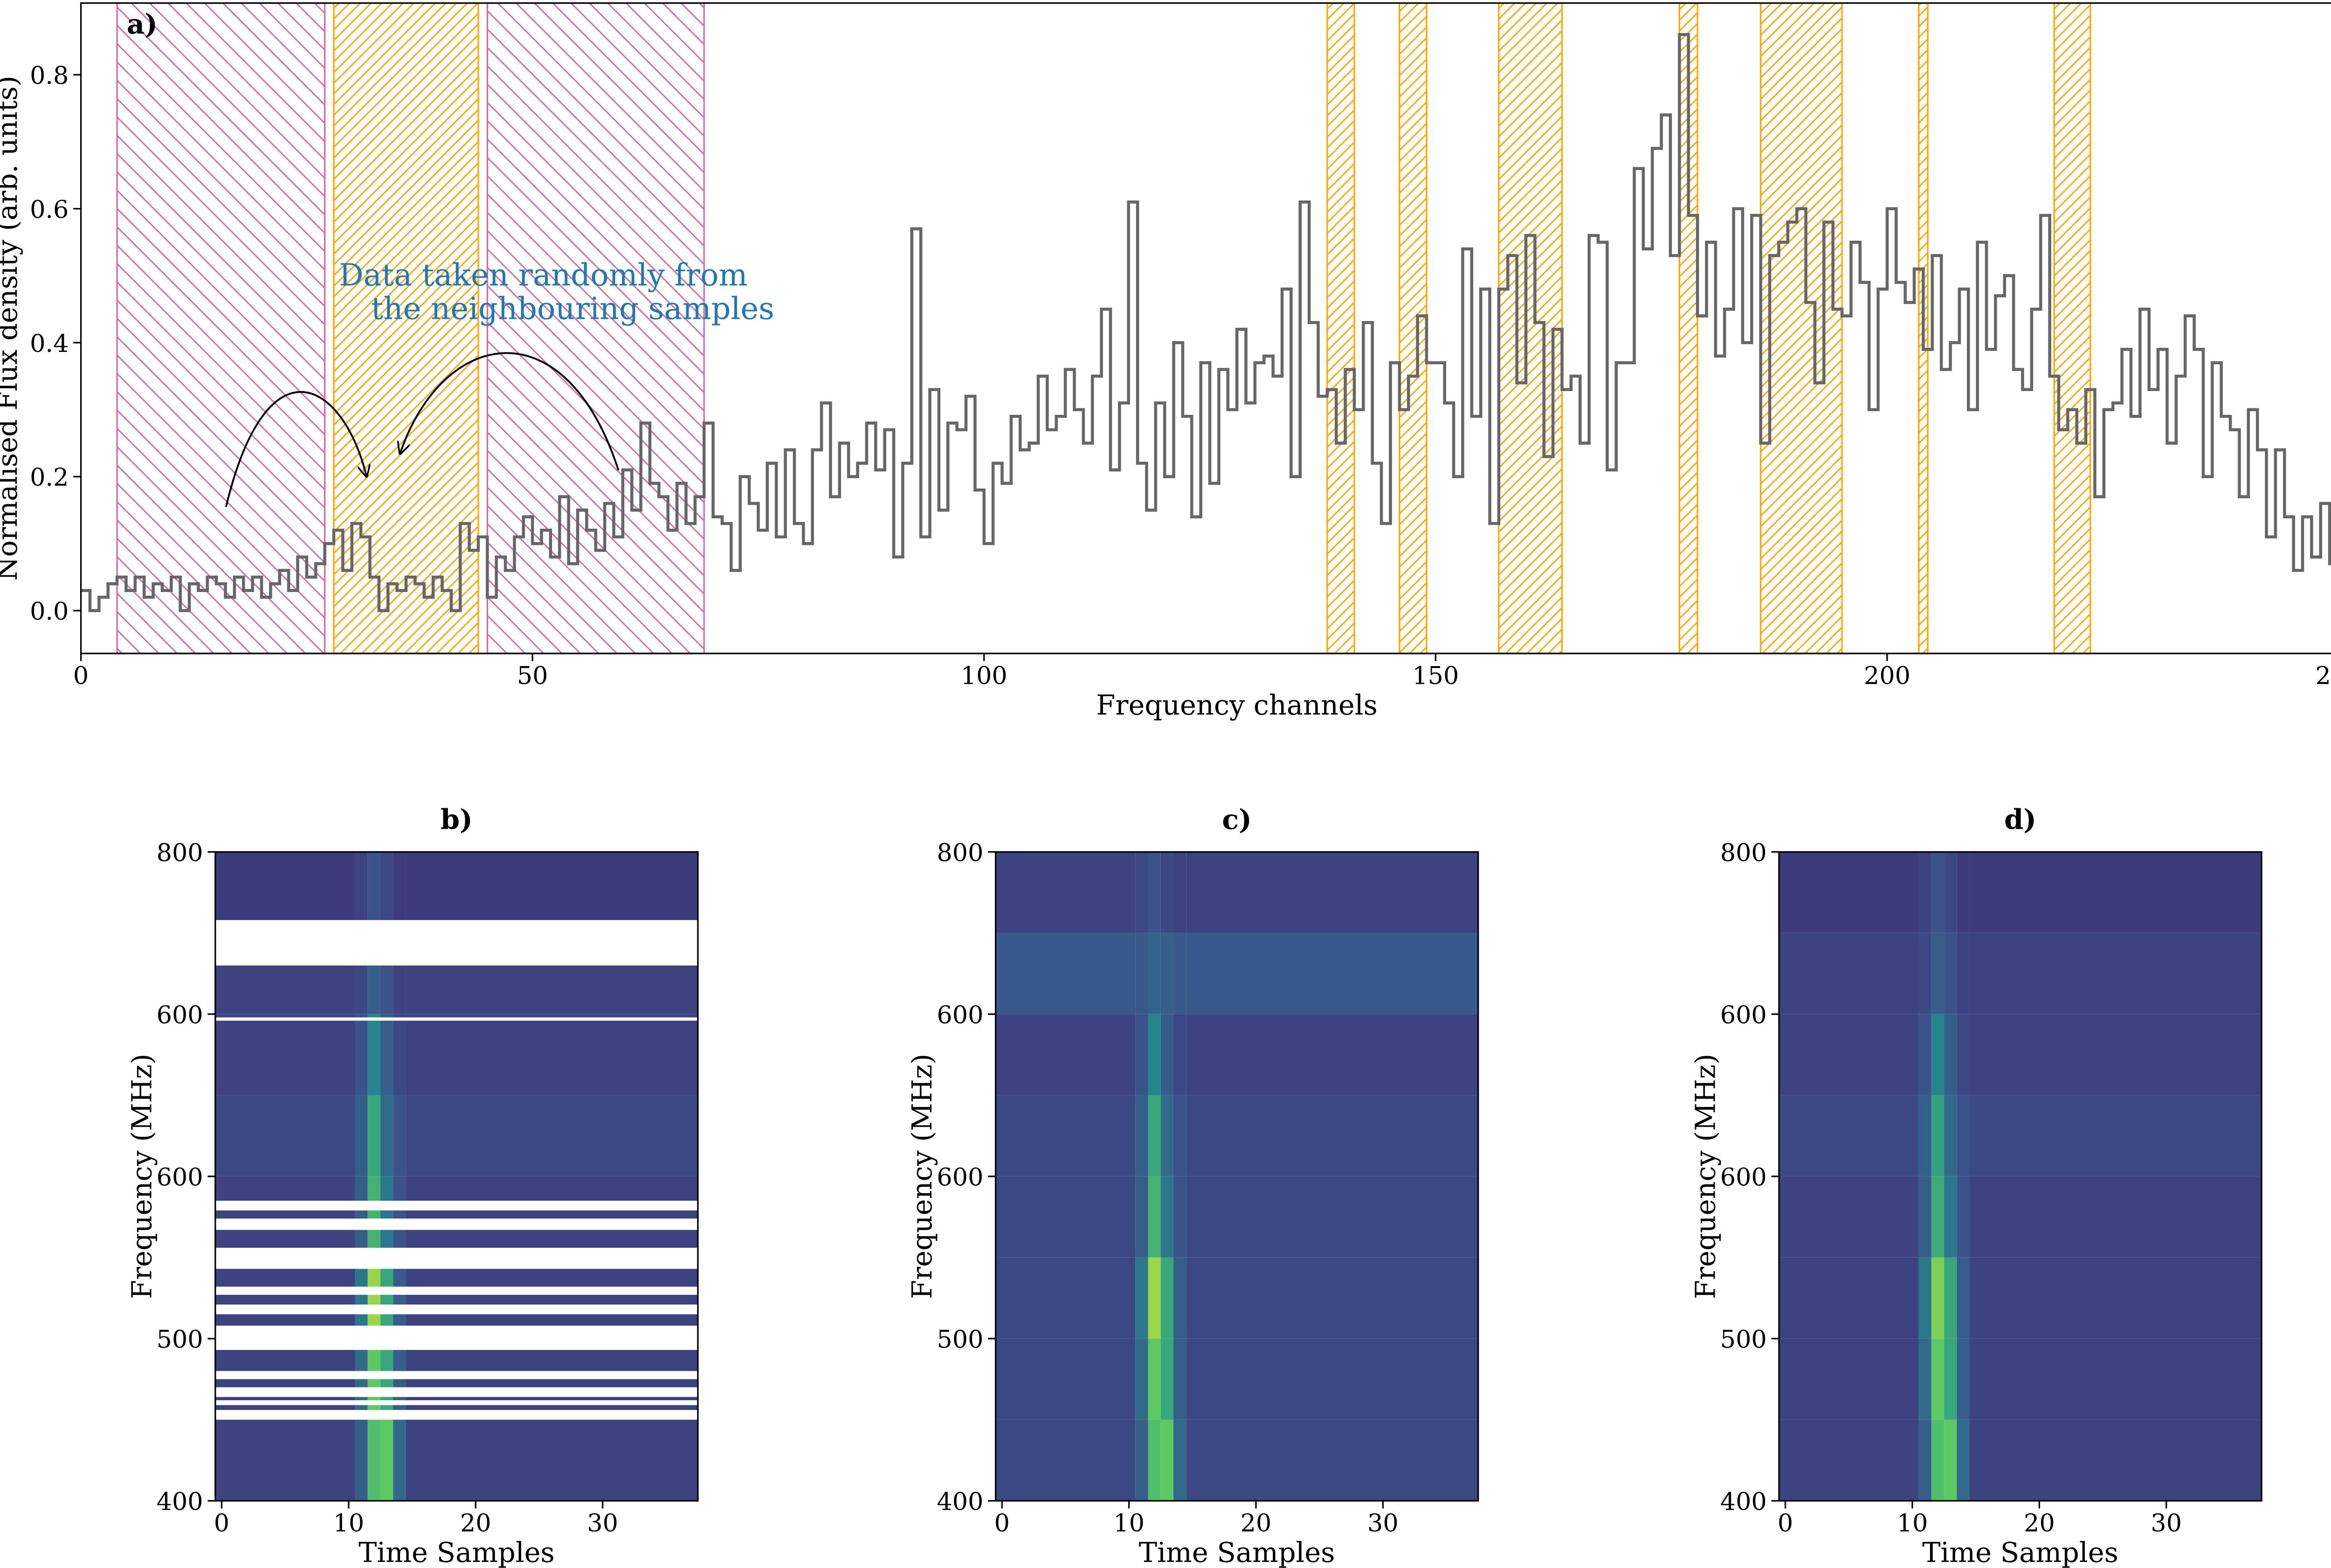 The image size is (2331, 1568). Describe the element at coordinates (984, 675) in the screenshot. I see `x-tick-label: 100` at that location.